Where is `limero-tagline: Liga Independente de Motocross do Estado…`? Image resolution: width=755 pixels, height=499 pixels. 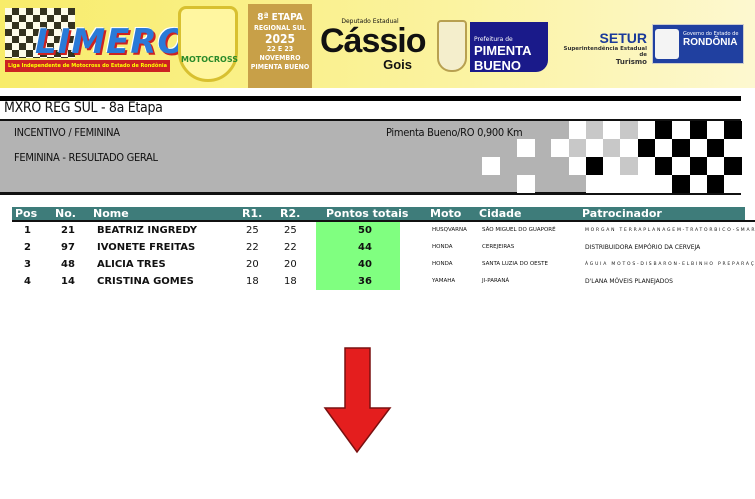 limero-tagline: Liga Independente de Motocross do Estado… is located at coordinates (87, 66).